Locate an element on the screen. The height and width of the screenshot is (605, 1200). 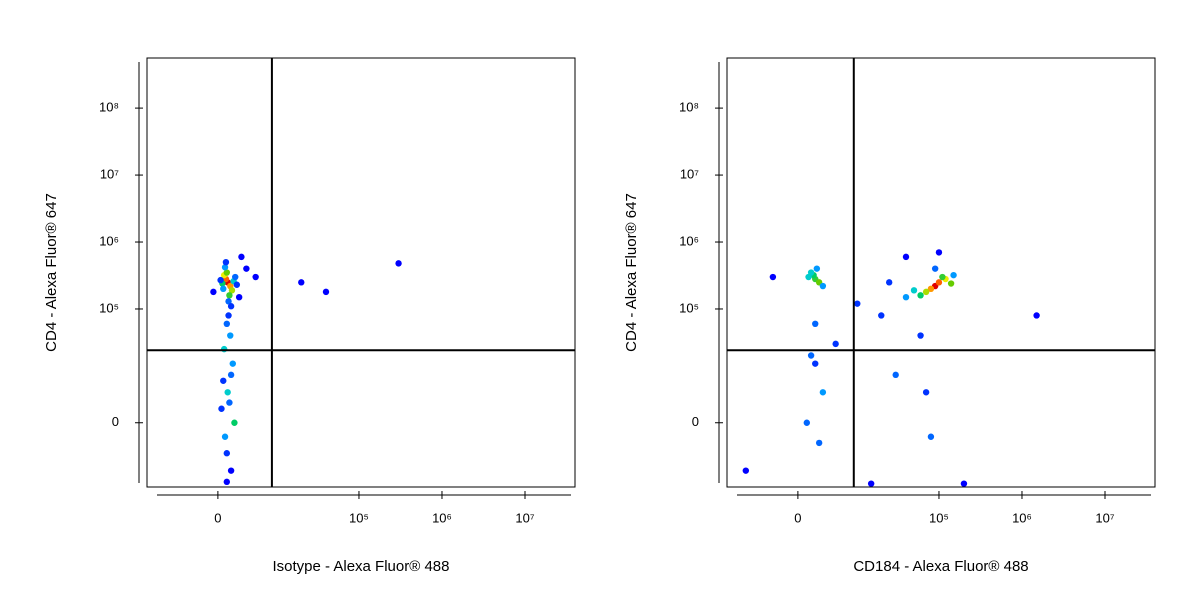
x-axis-label: Isotype - Alexa Fluor® 488 is located at coordinates (361, 566).